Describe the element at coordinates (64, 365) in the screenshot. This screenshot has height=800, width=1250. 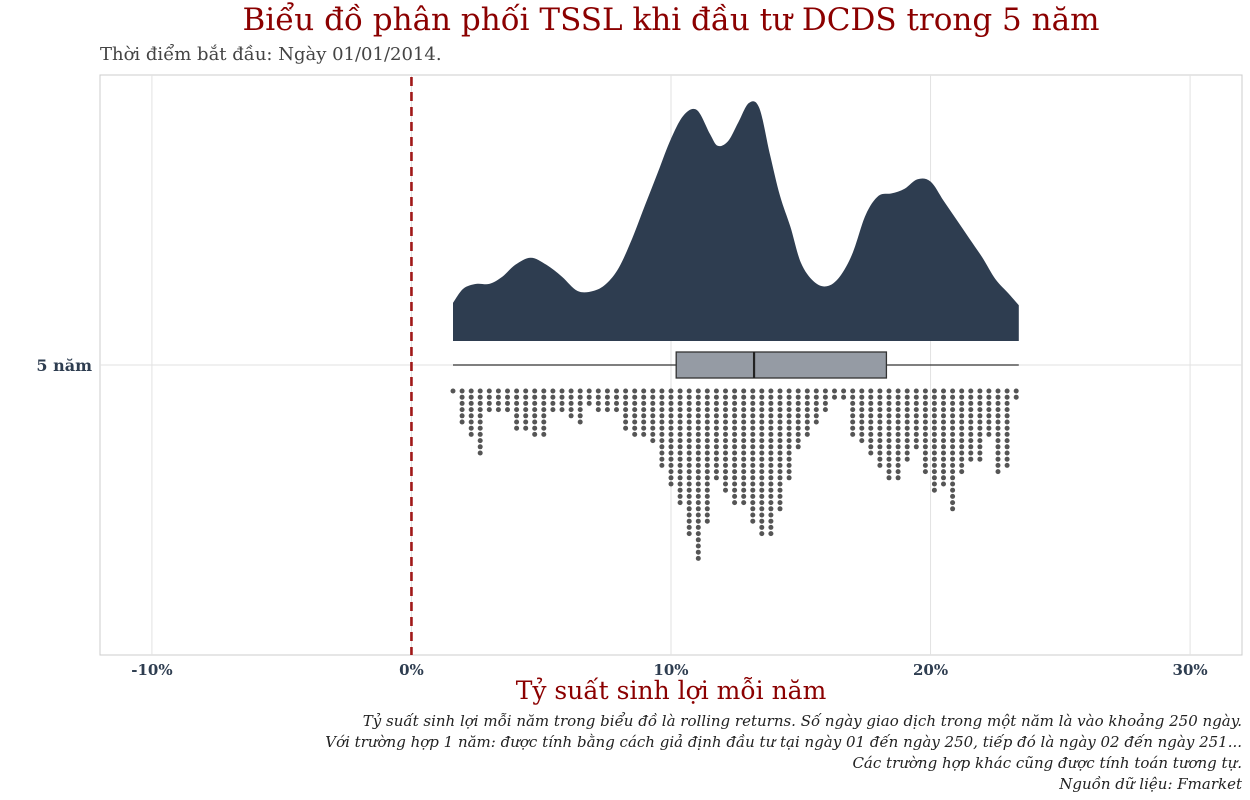
I see `y-category-label: 5 năm` at that location.